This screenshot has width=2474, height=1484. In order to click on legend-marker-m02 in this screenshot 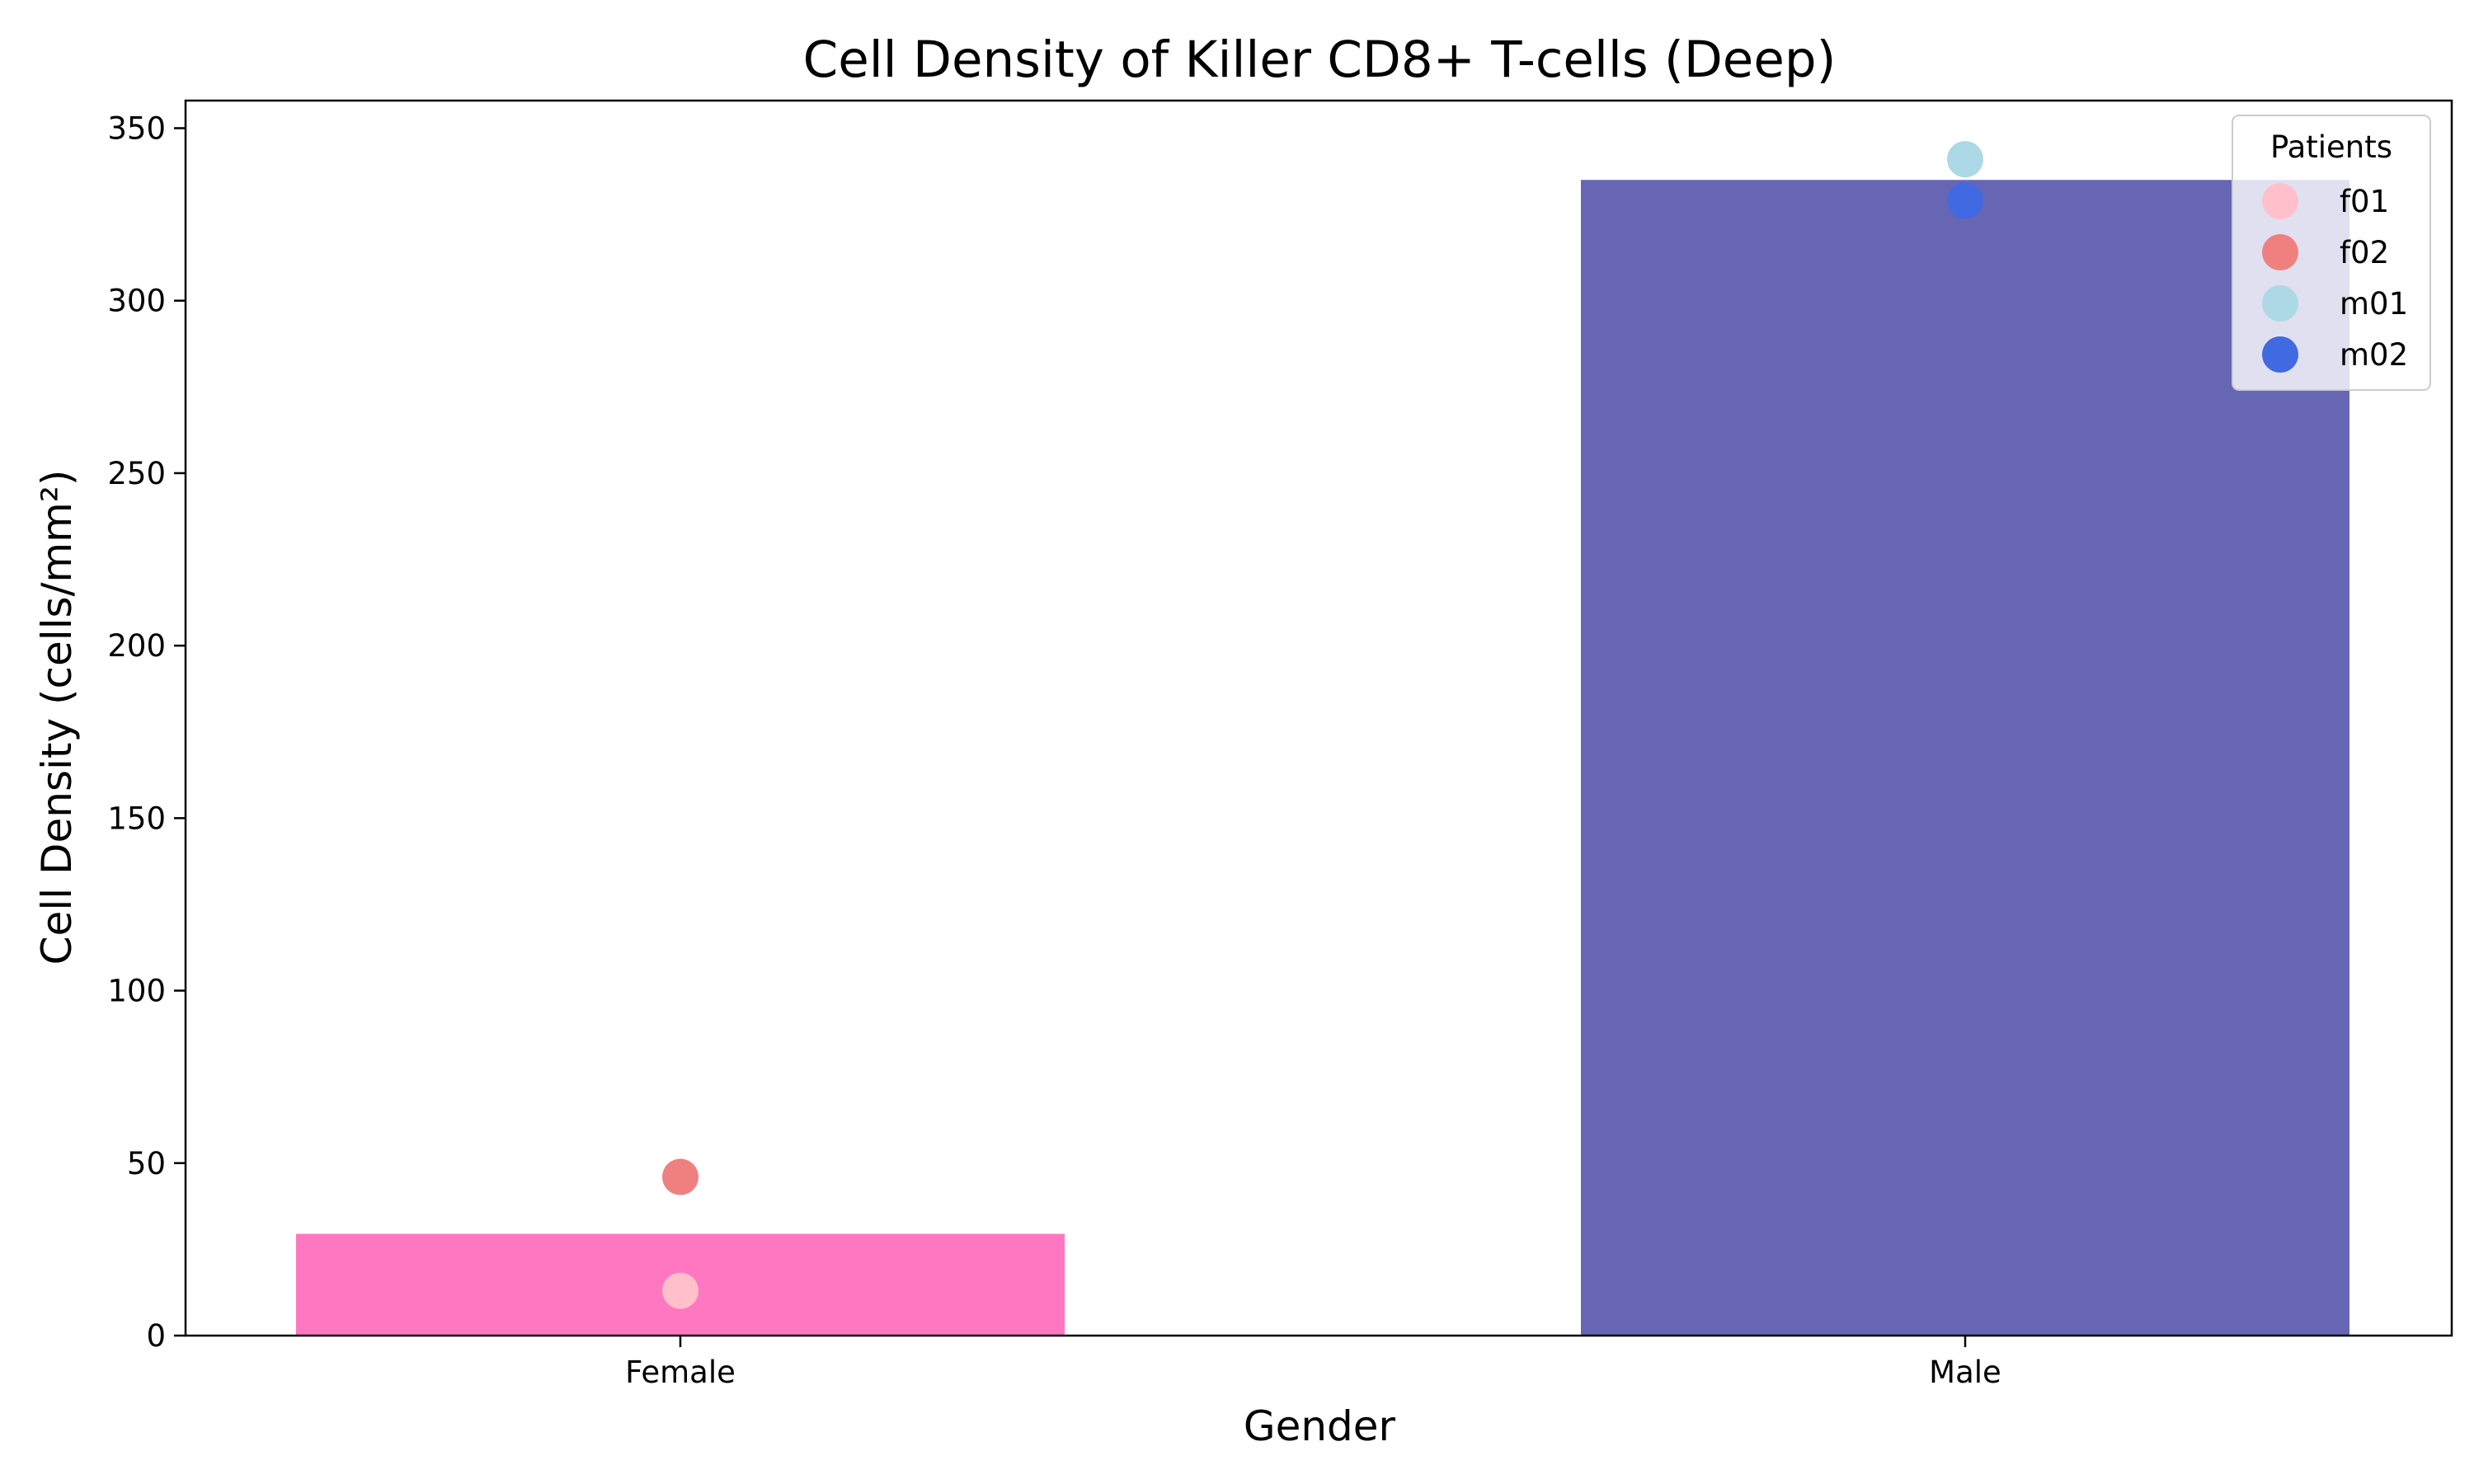, I will do `click(2280, 354)`.